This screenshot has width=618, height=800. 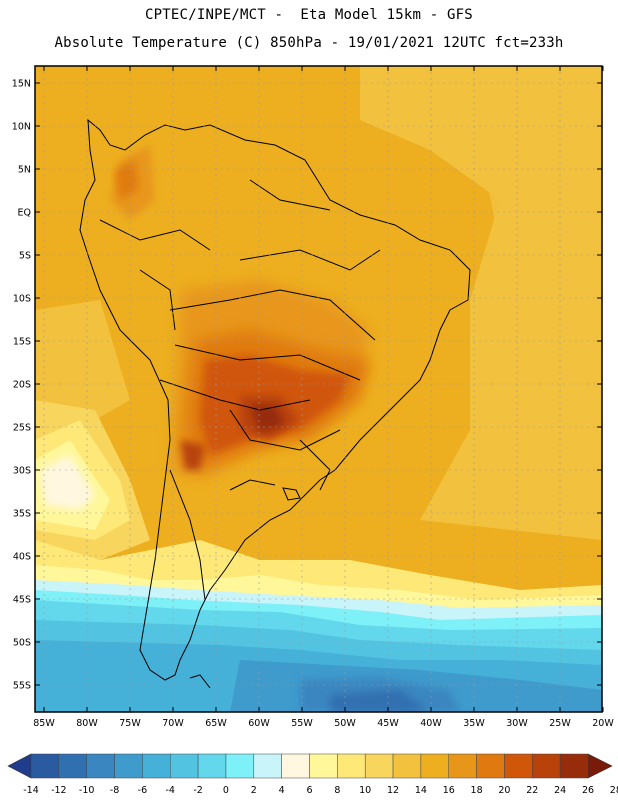 I want to click on colorbar-label: 2, so click(x=254, y=790).